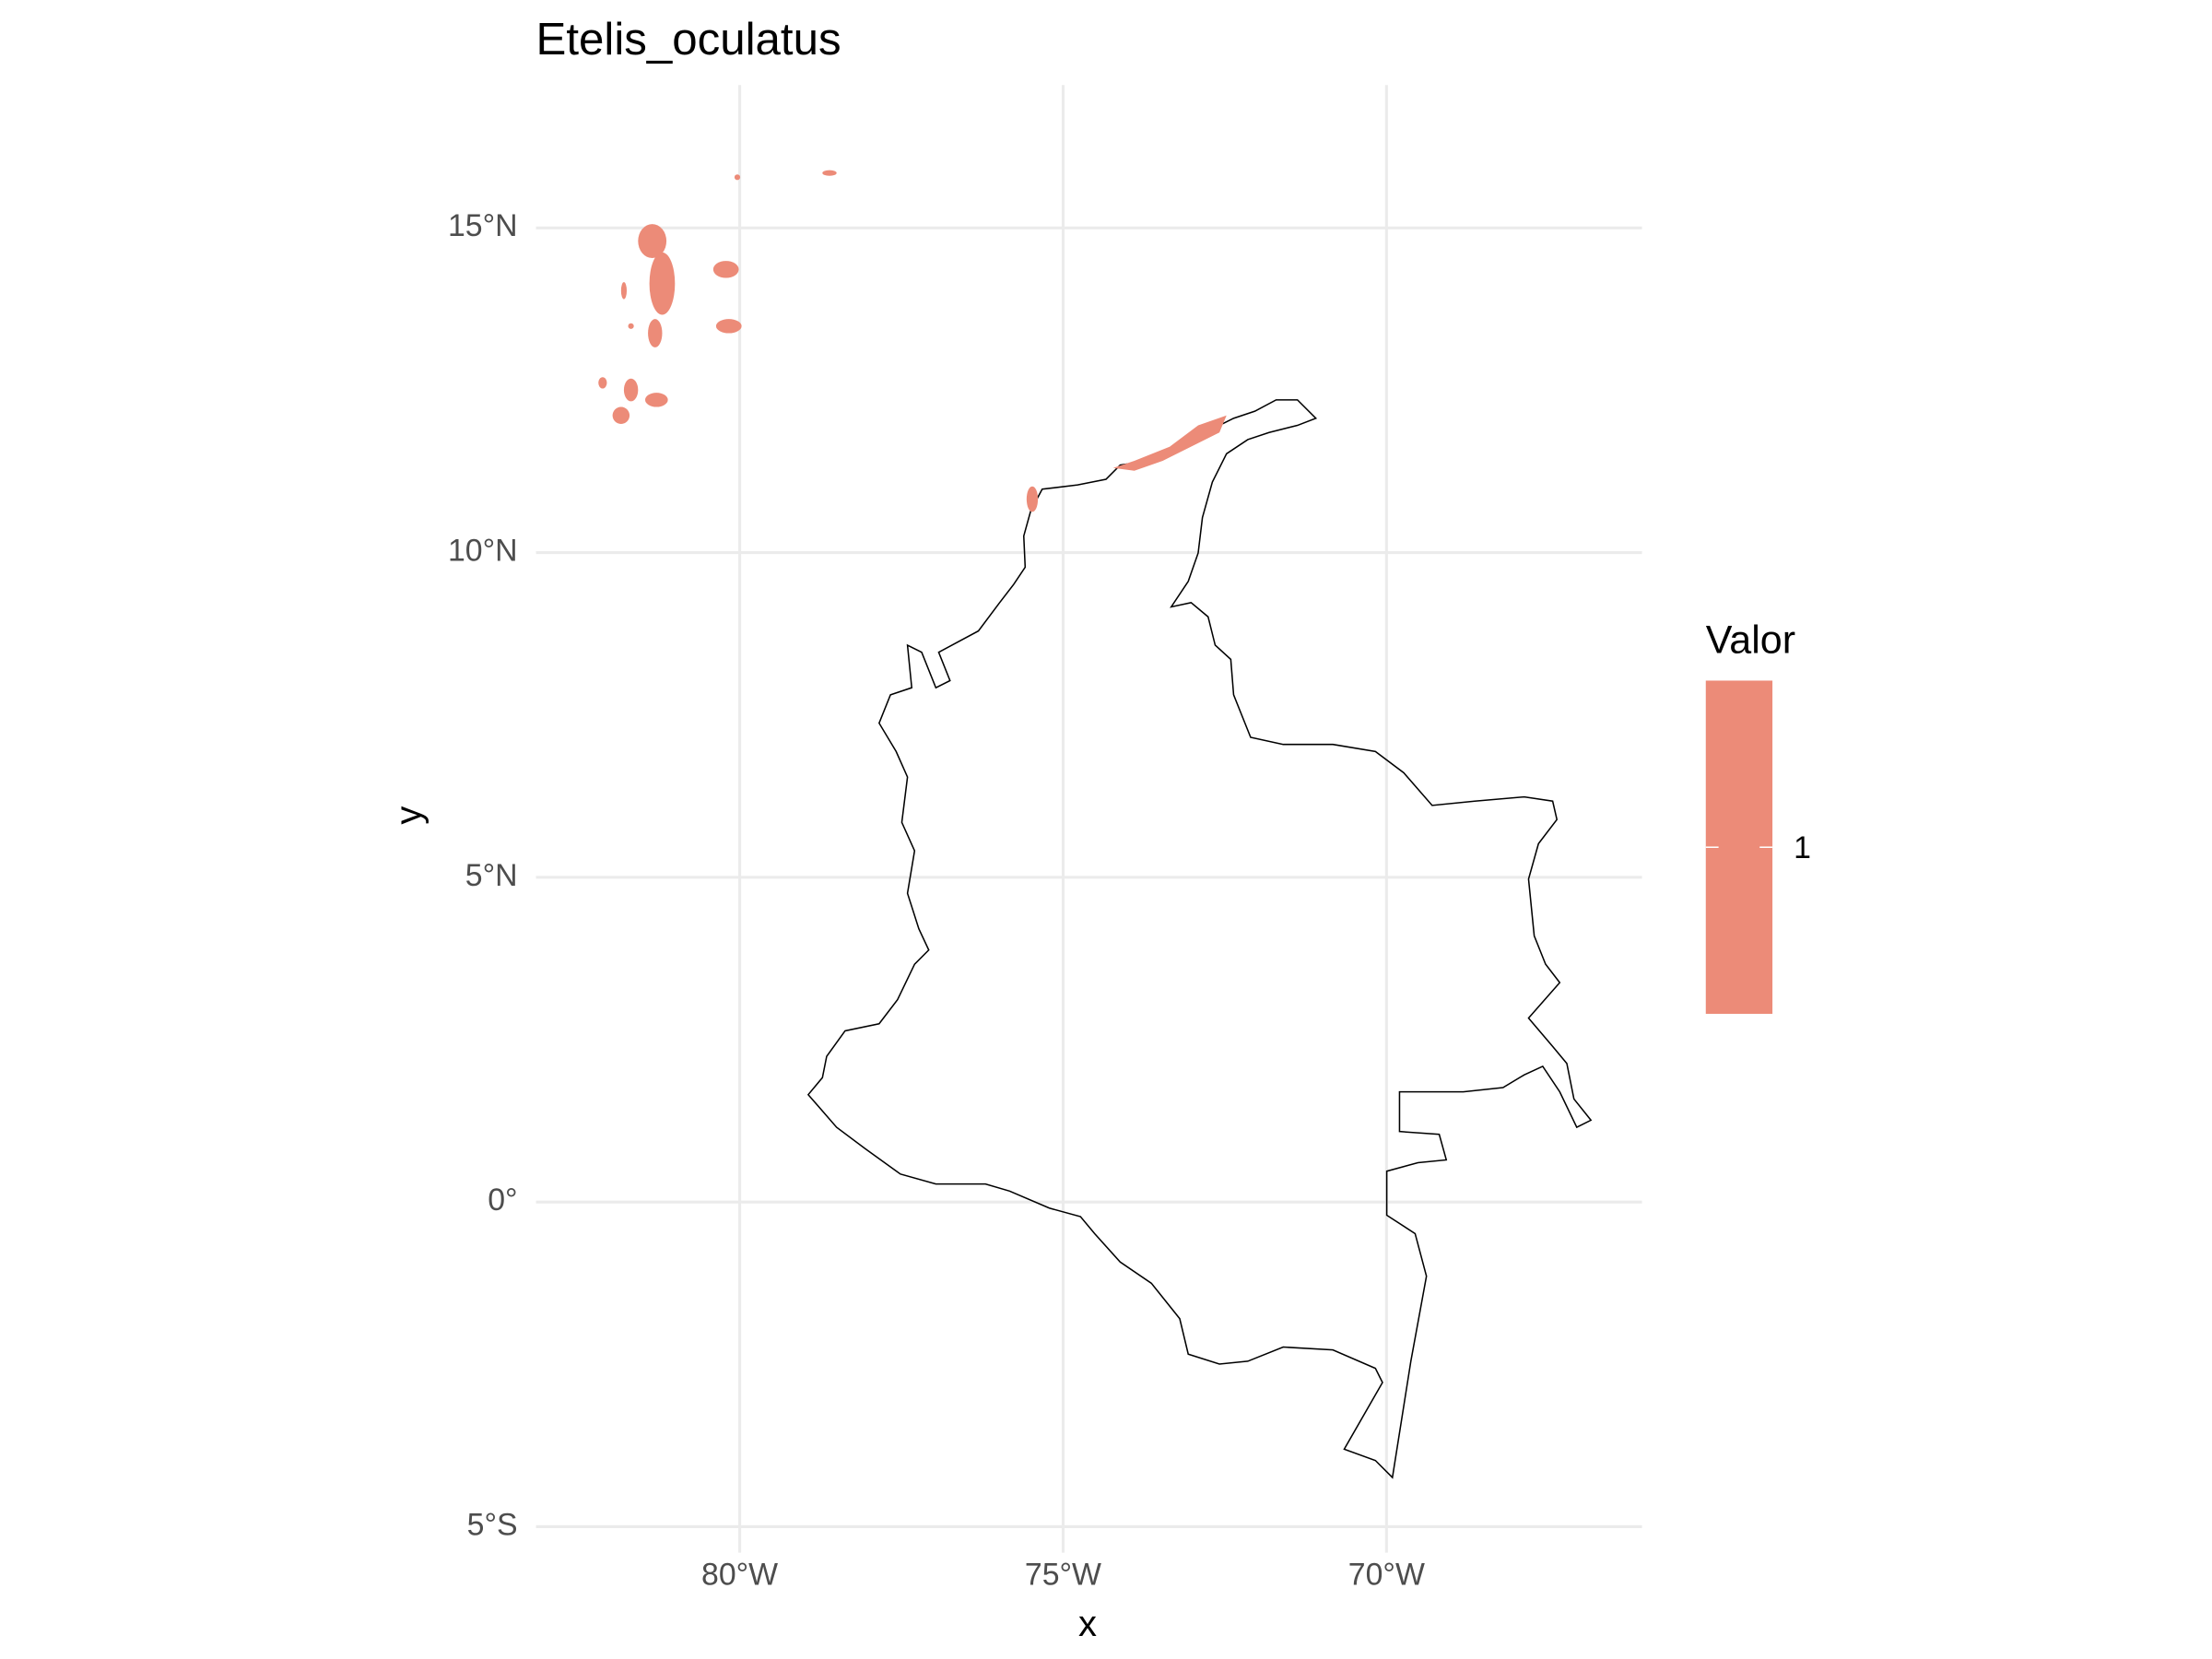 The height and width of the screenshot is (1659, 2212). Describe the element at coordinates (1386, 1575) in the screenshot. I see `x-tick-label: 70°W` at that location.